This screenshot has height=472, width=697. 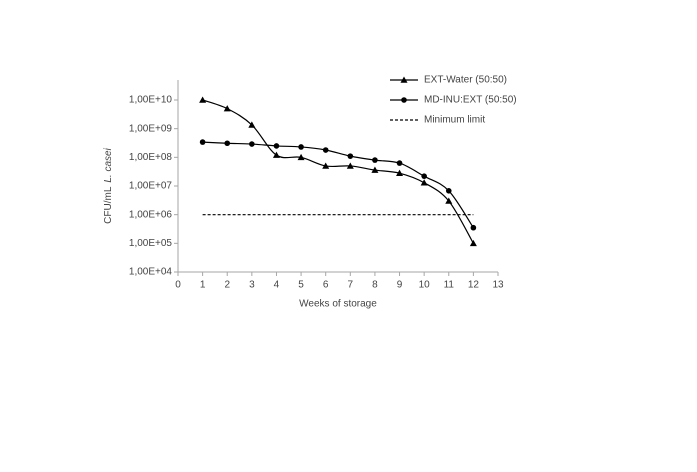 I want to click on x-tick-label: 2, so click(x=227, y=285).